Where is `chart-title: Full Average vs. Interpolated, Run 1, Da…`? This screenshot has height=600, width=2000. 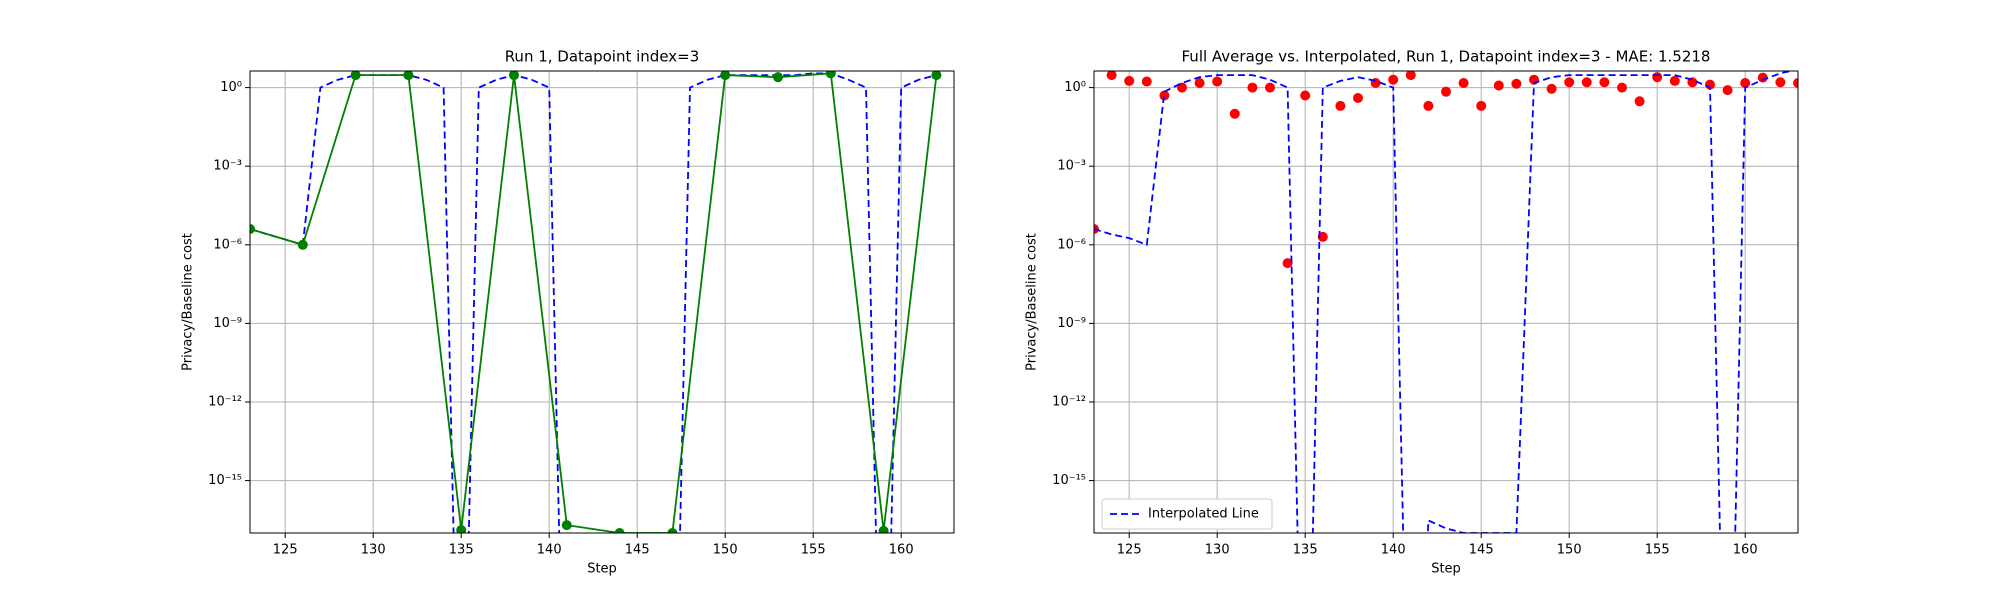 chart-title: Full Average vs. Interpolated, Run 1, Da… is located at coordinates (1446, 57).